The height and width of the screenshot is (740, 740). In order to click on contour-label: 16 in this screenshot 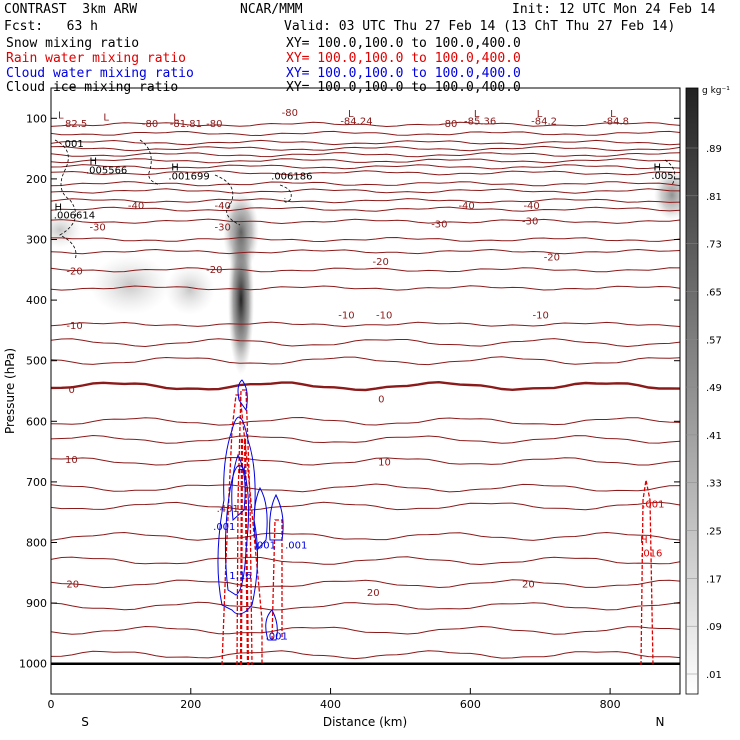, I will do `click(245, 576)`.